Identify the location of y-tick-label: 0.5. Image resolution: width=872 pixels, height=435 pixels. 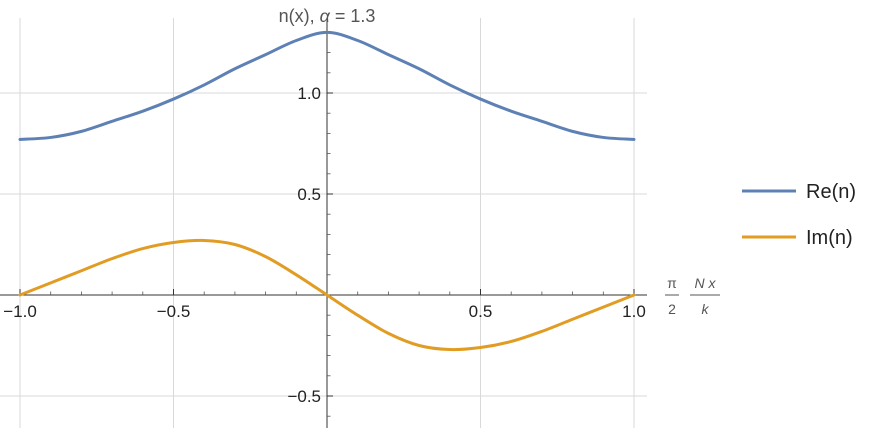
(309, 194).